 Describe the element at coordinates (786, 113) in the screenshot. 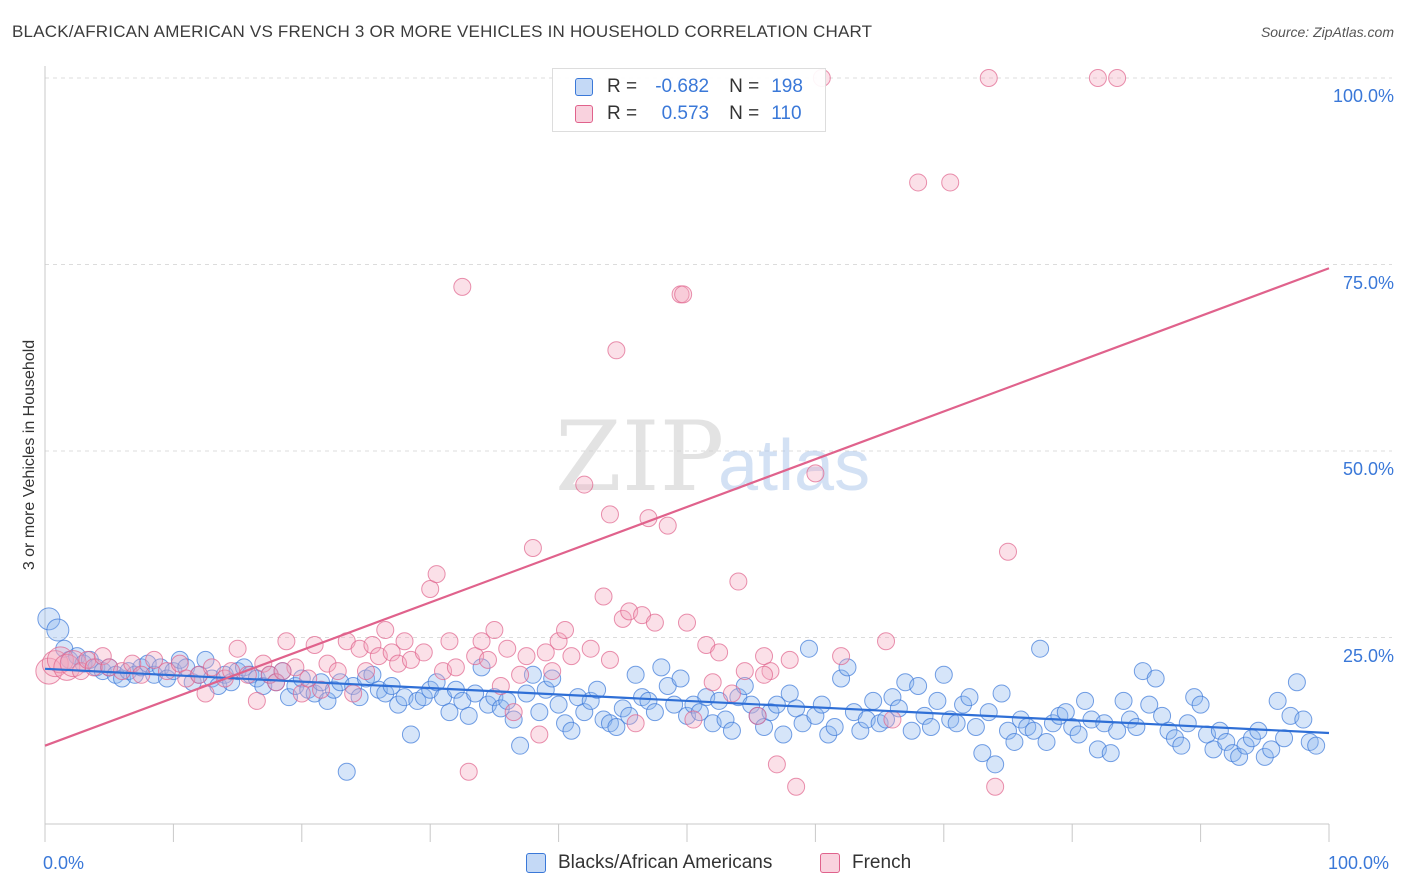

I see `legend-n-value: 110` at that location.